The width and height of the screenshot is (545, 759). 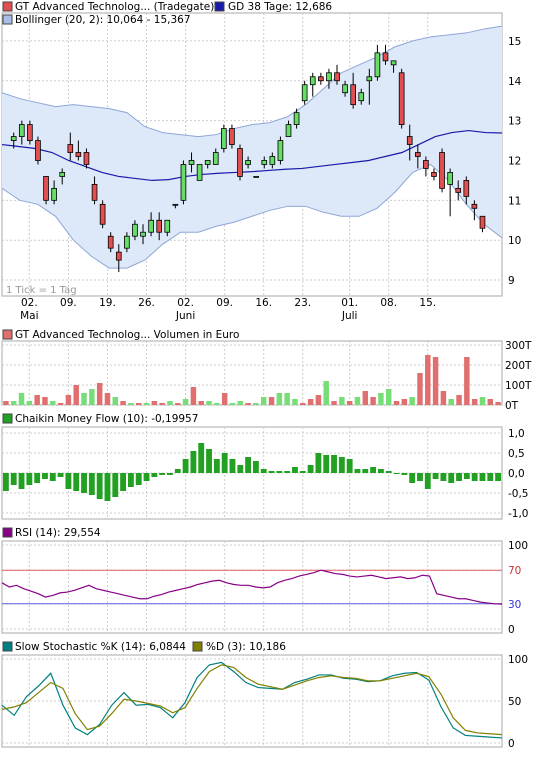 What do you see at coordinates (516, 474) in the screenshot?
I see `cmf-tick-label: 0,0` at bounding box center [516, 474].